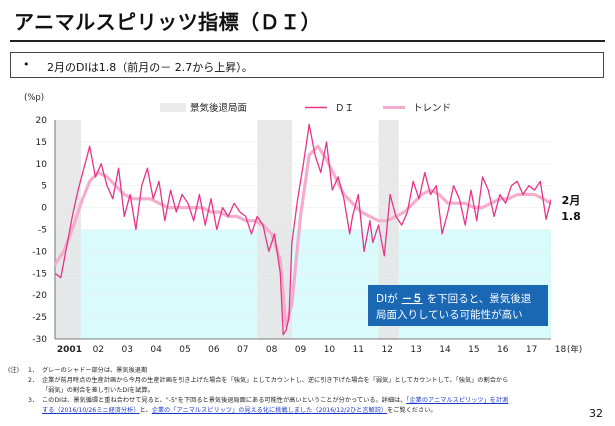 The height and width of the screenshot is (426, 615). Describe the element at coordinates (571, 200) in the screenshot. I see `callout-month: 2月` at that location.